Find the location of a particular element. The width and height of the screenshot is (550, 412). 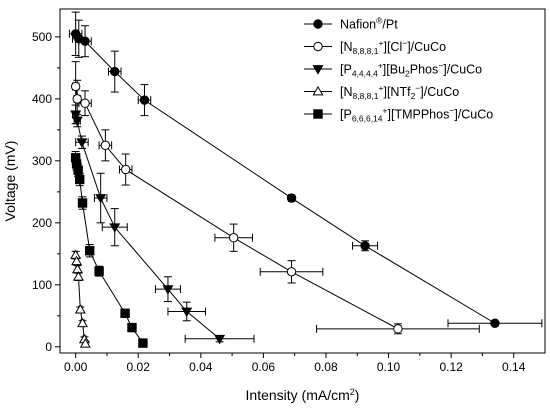

y-tick-label: 400 is located at coordinates (42, 99).